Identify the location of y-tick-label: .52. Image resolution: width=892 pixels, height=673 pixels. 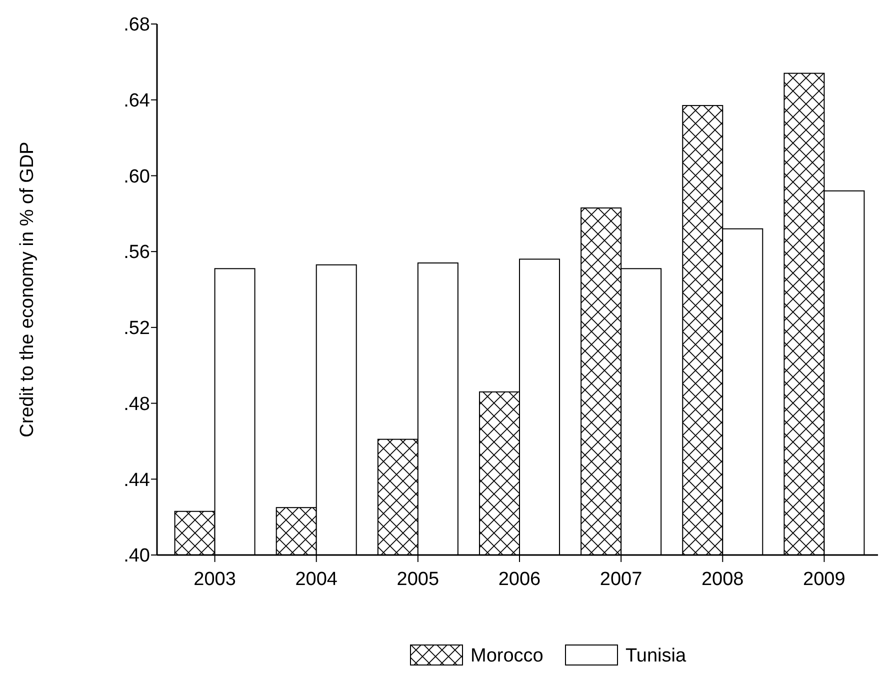
(137, 329).